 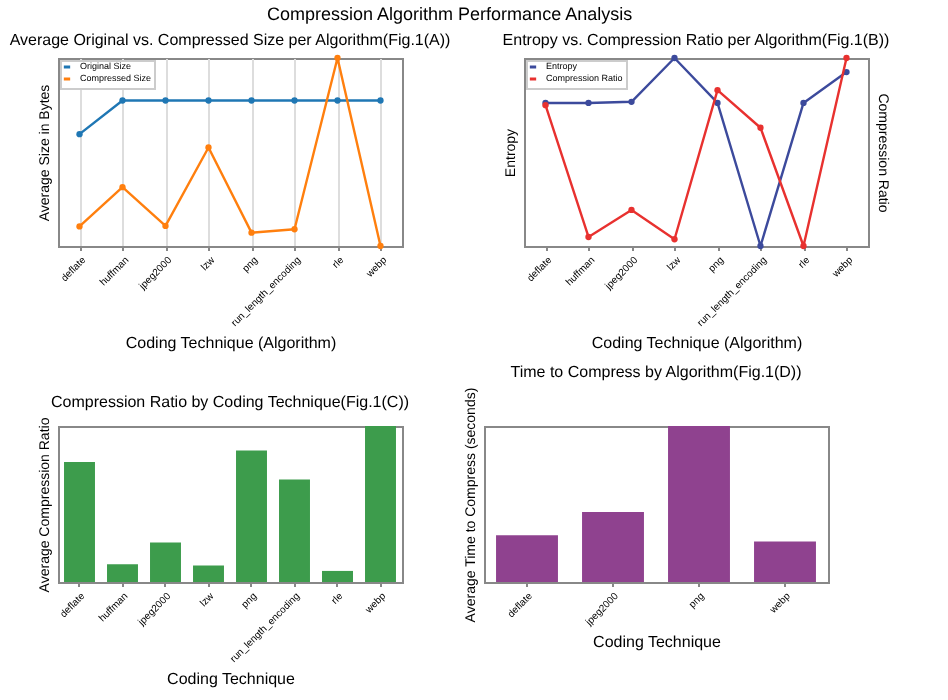 What do you see at coordinates (450, 13) in the screenshot?
I see `text: Compression Algorithm Performance Analysis` at bounding box center [450, 13].